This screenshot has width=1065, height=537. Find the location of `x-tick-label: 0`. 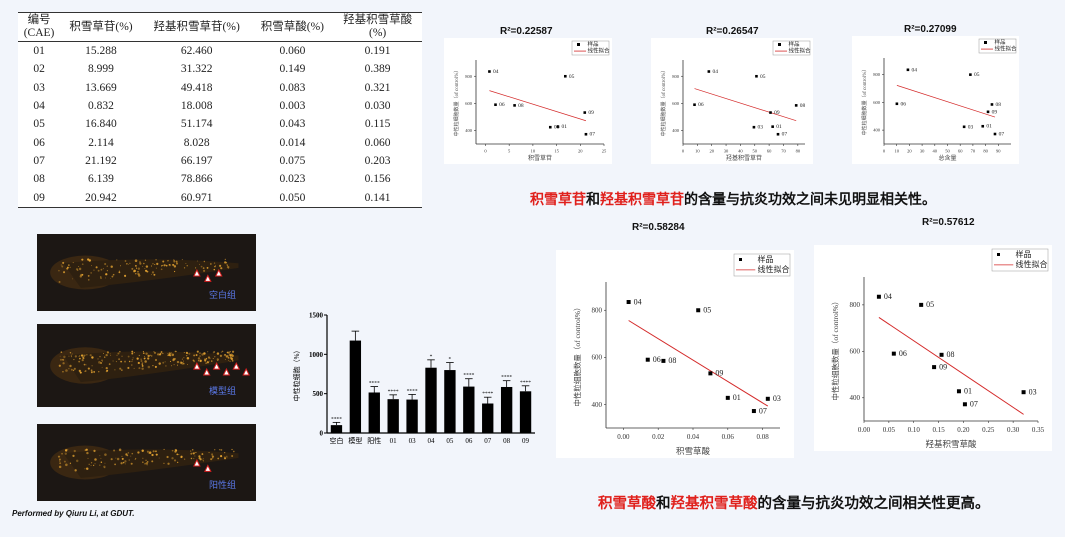

x-tick-label: 0 is located at coordinates (884, 151).